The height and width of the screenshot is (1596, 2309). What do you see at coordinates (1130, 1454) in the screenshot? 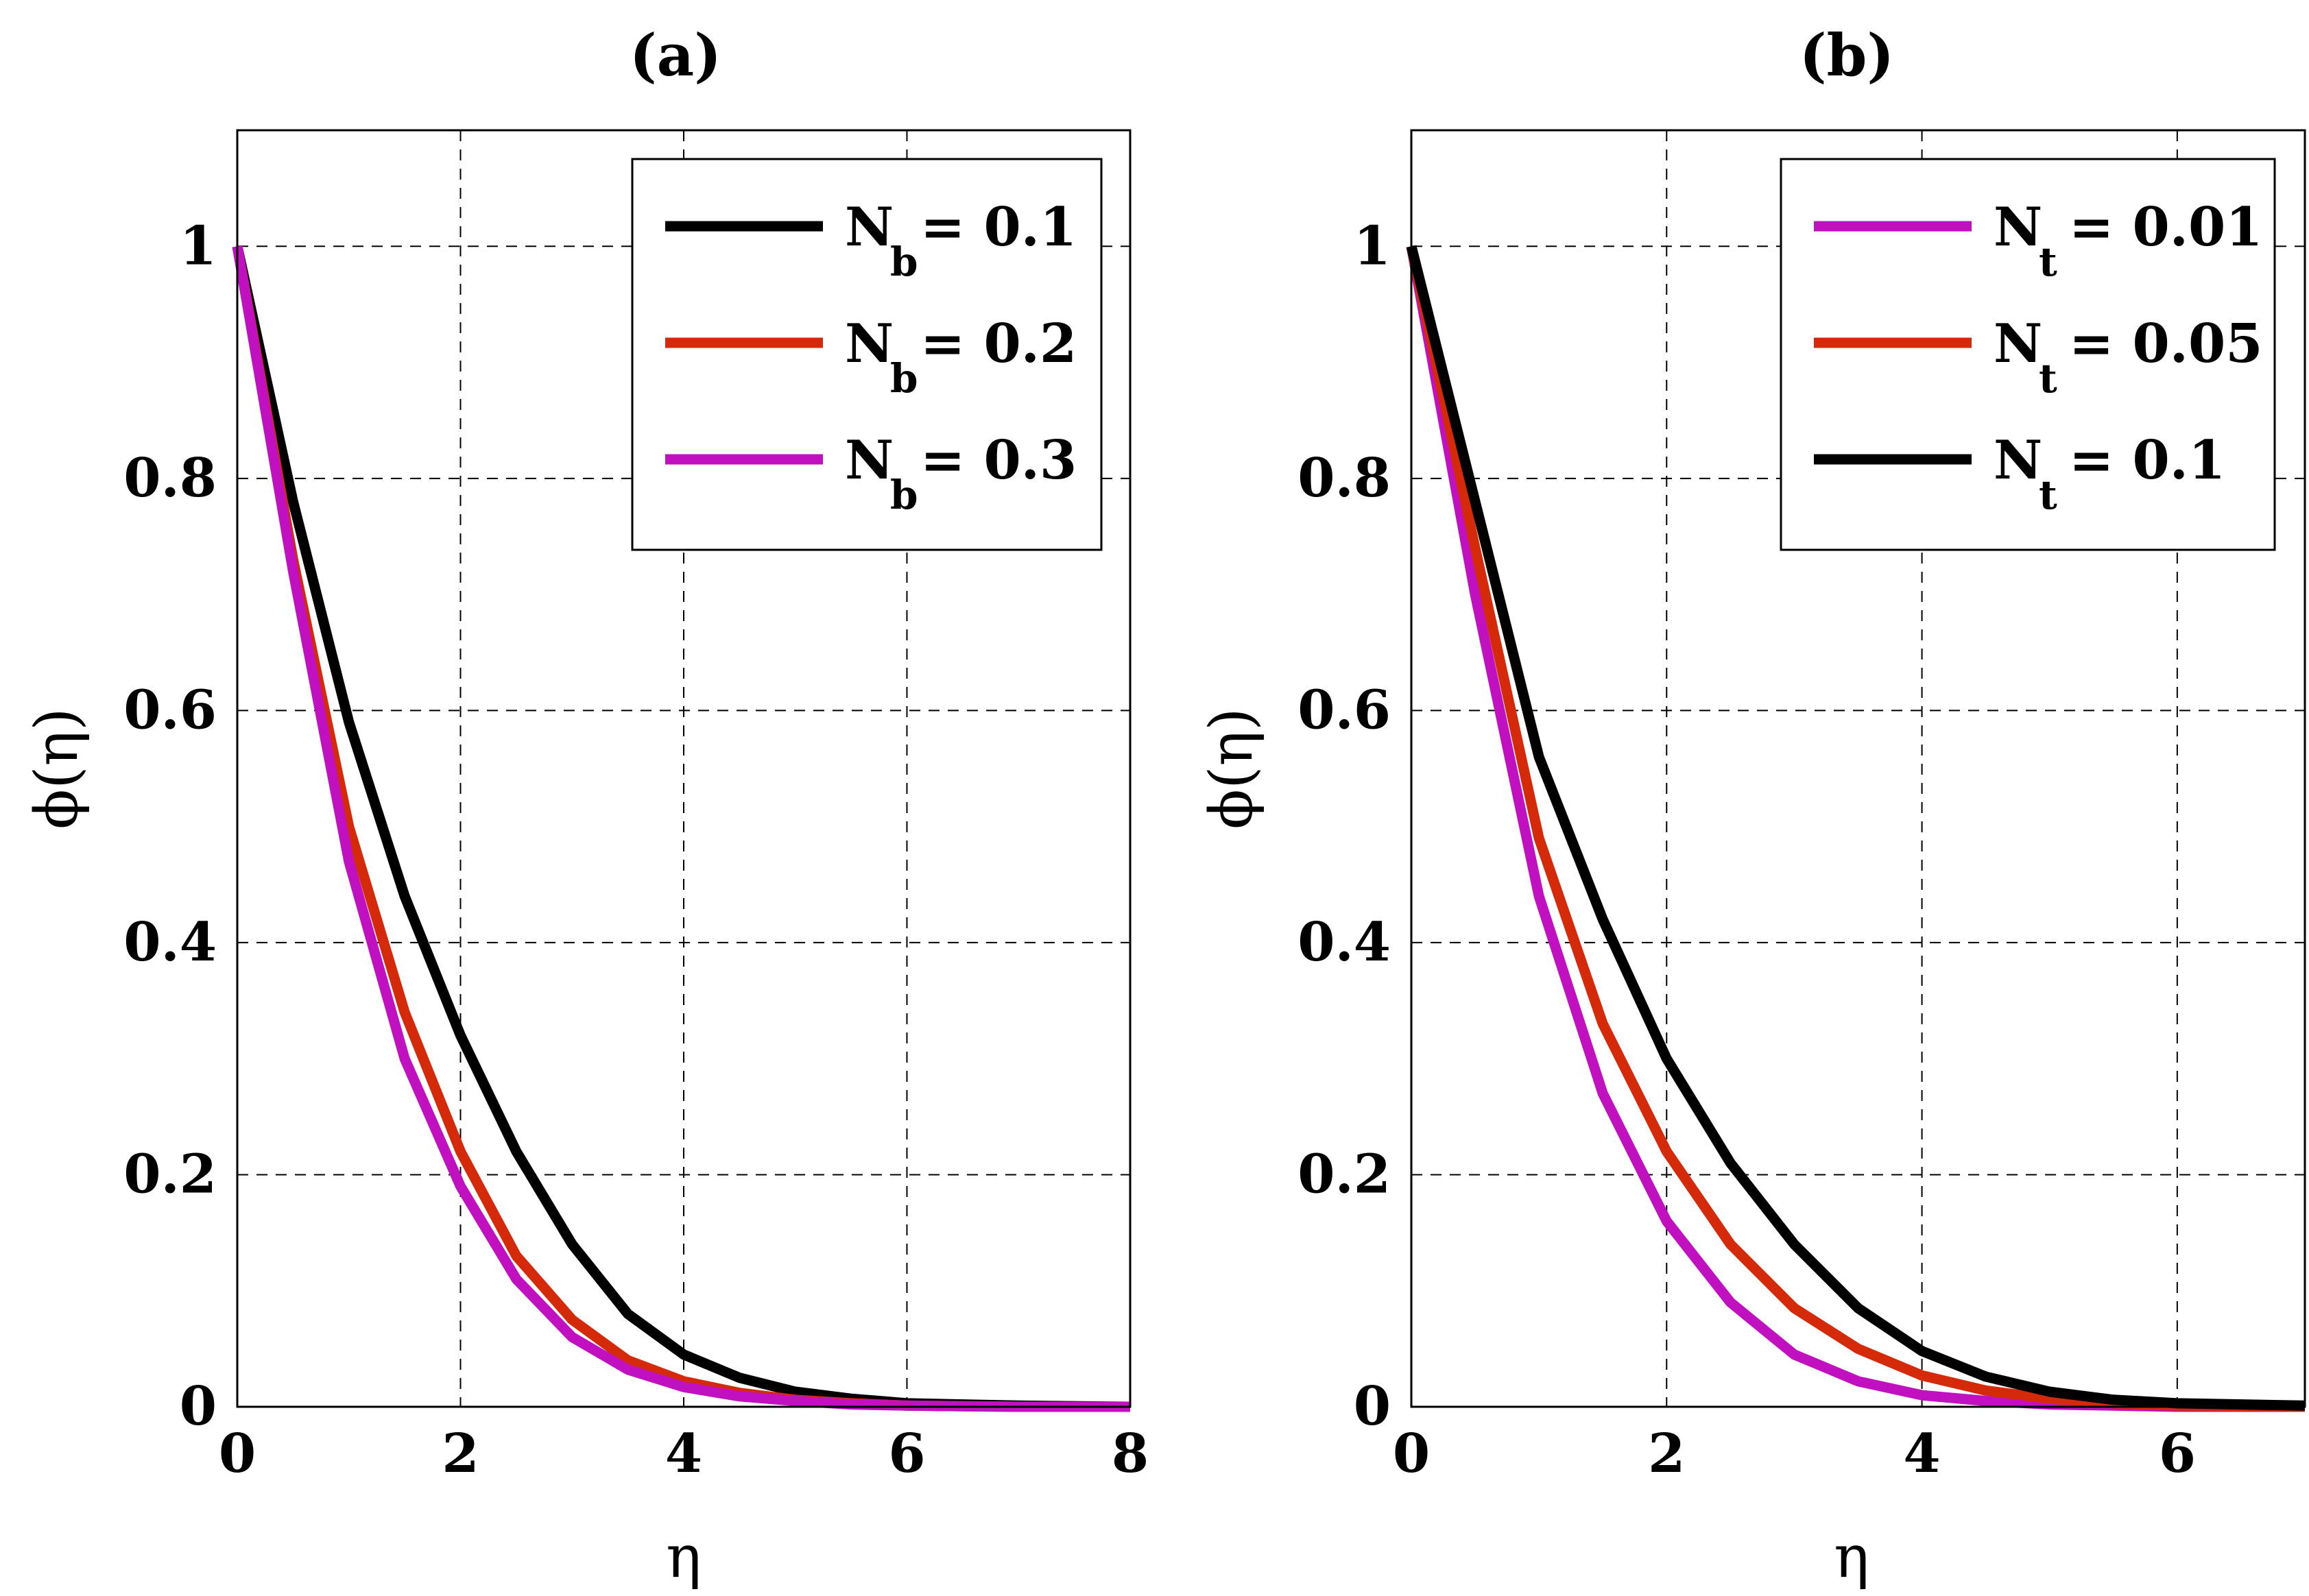
I see `chart-a-xtick-4: 8` at bounding box center [1130, 1454].